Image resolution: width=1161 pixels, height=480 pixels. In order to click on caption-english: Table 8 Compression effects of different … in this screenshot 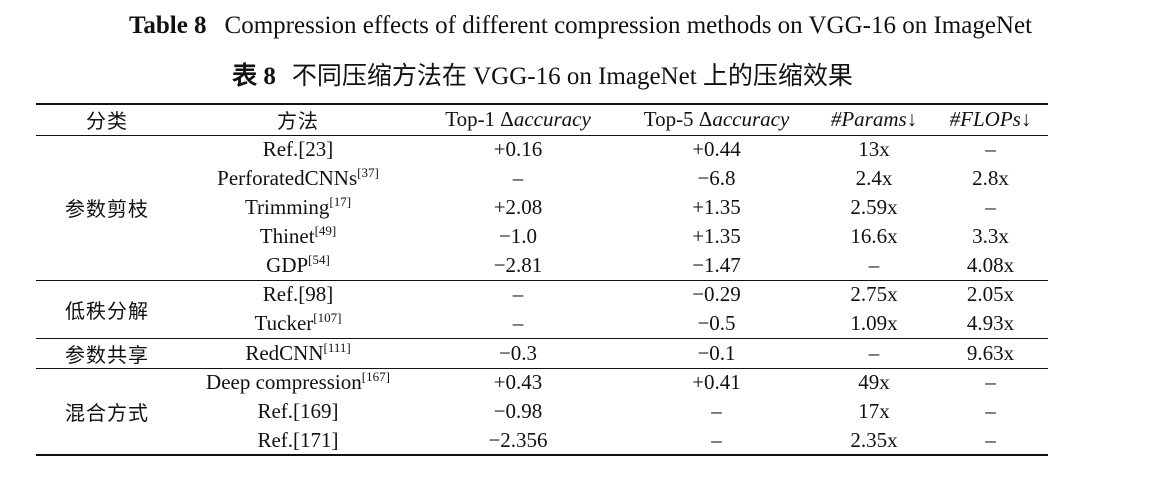, I will do `click(580, 26)`.